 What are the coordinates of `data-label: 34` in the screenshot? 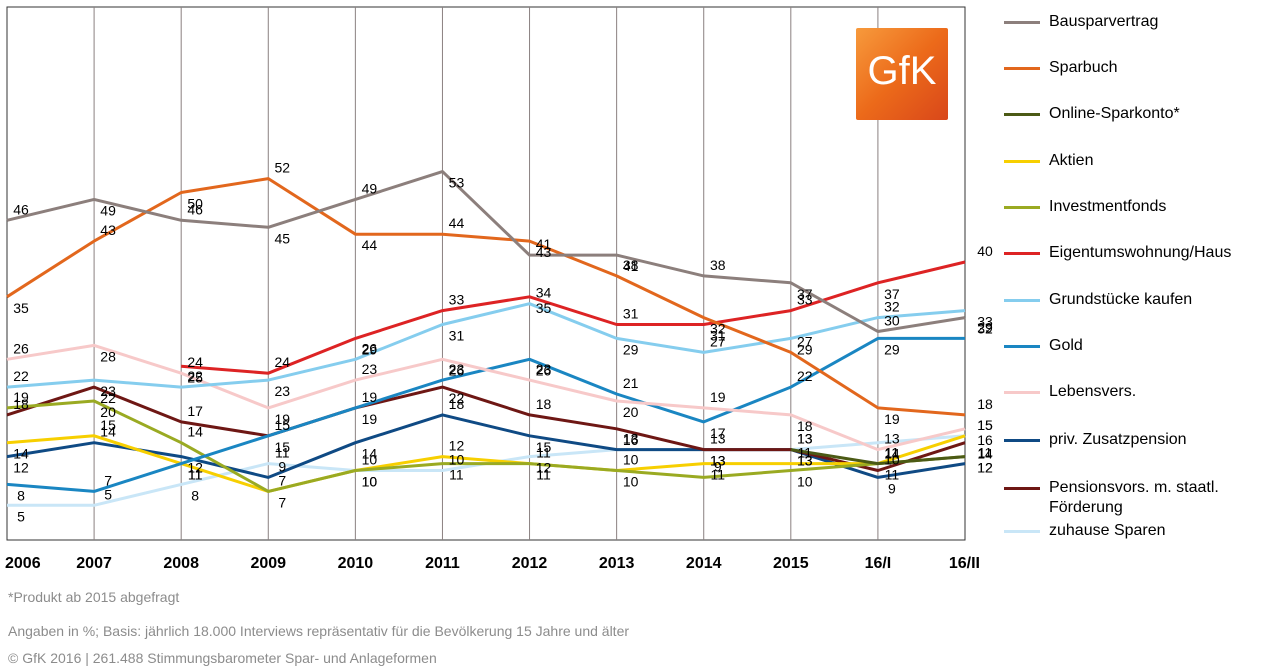 It's located at (544, 293).